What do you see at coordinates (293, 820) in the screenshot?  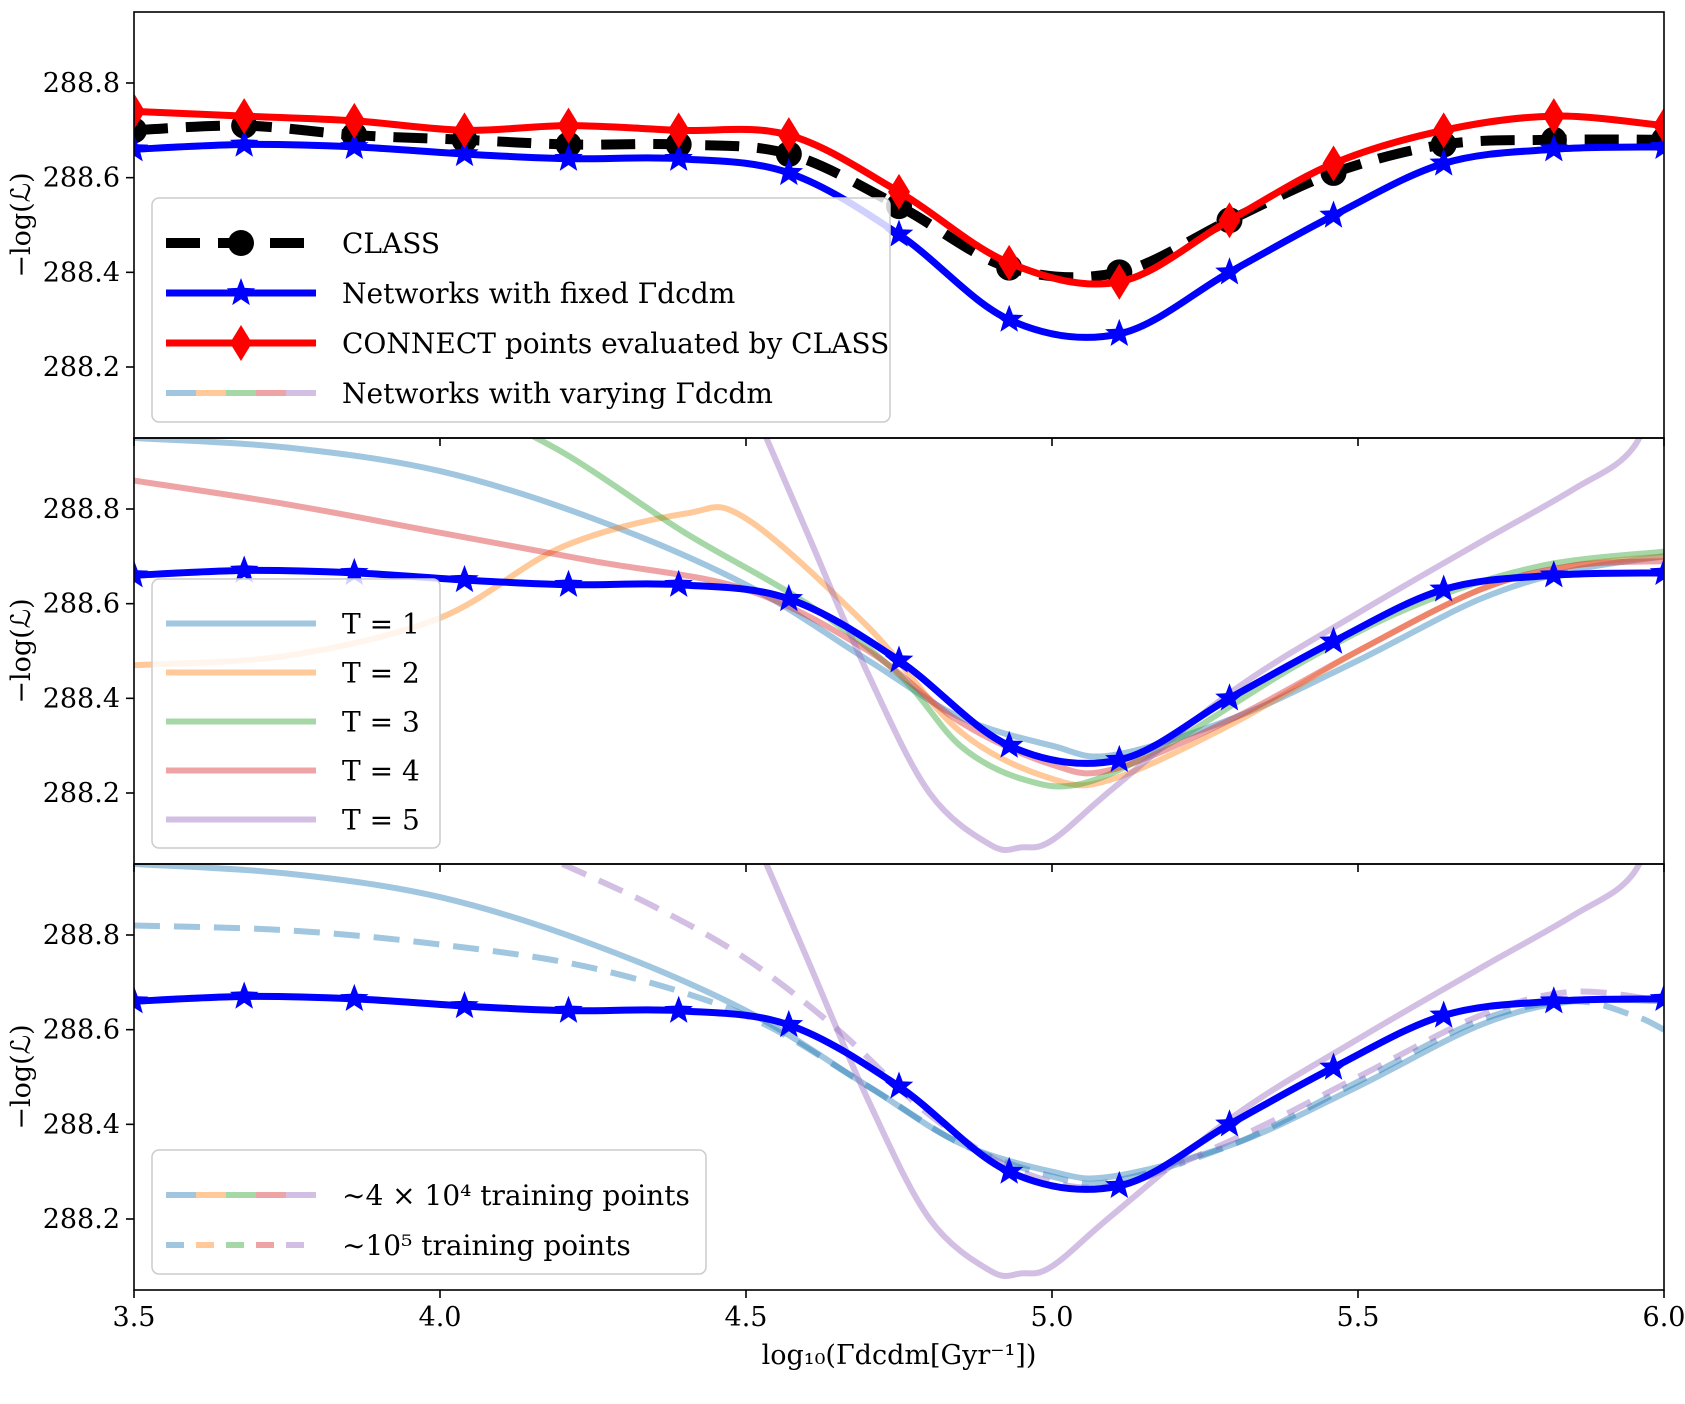 I see `legend-item: T = 5` at bounding box center [293, 820].